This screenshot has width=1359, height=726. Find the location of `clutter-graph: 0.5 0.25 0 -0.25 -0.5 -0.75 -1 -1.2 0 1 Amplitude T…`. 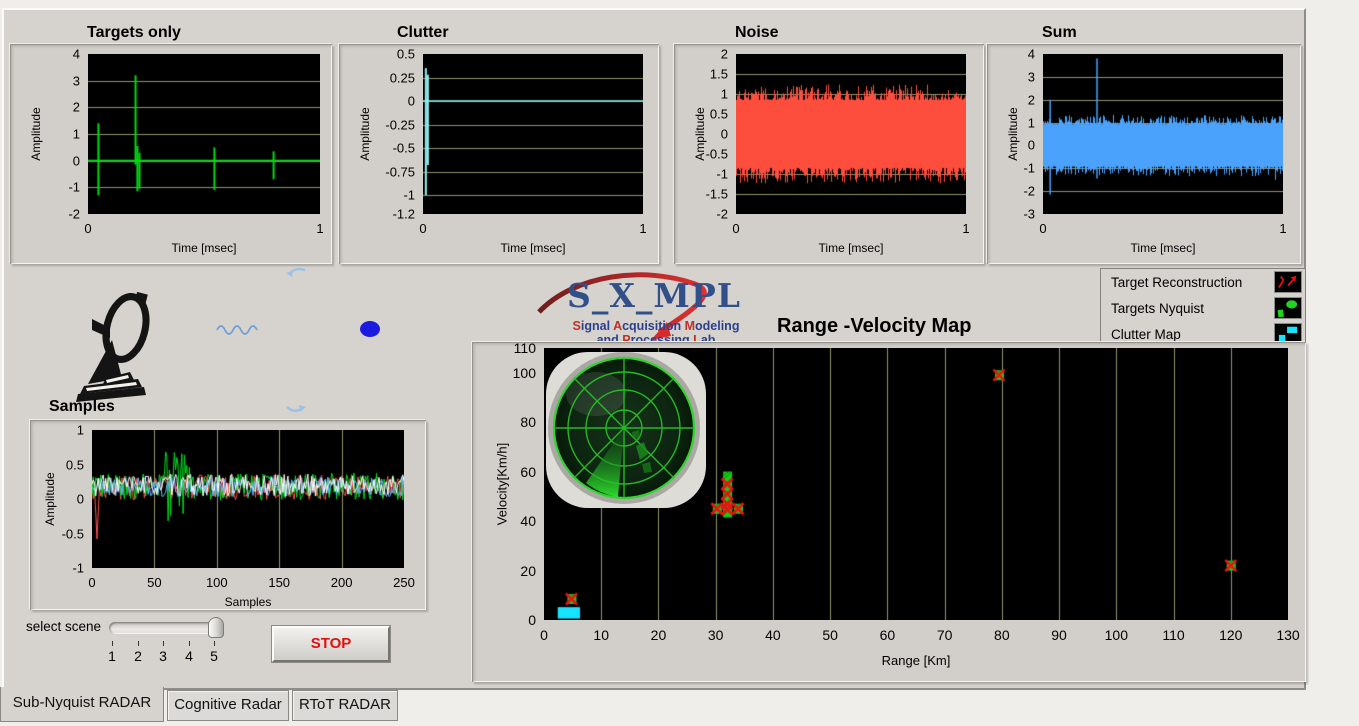

clutter-graph: 0.5 0.25 0 -0.25 -0.5 -0.75 -1 -1.2 0 1 Amplitude T… is located at coordinates (499, 154).